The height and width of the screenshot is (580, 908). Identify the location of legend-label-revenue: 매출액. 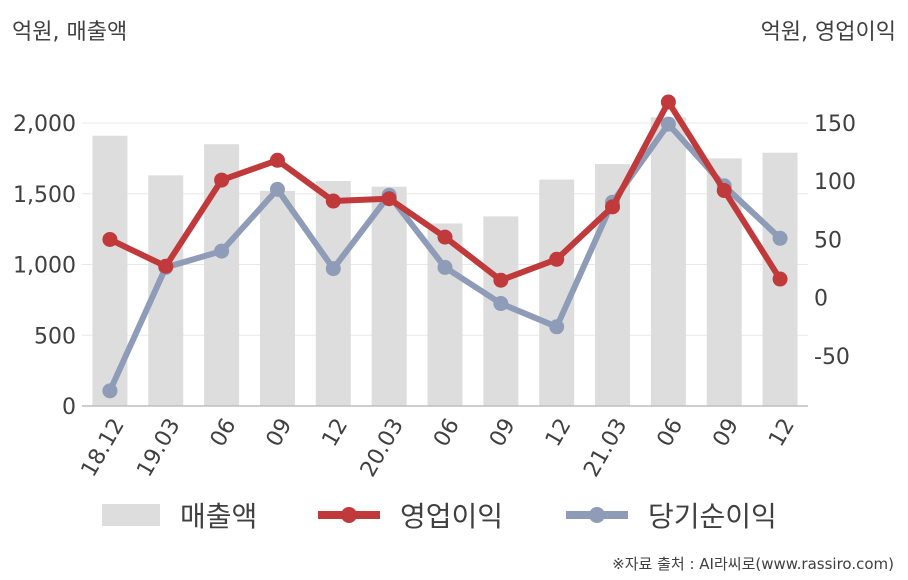
(219, 516).